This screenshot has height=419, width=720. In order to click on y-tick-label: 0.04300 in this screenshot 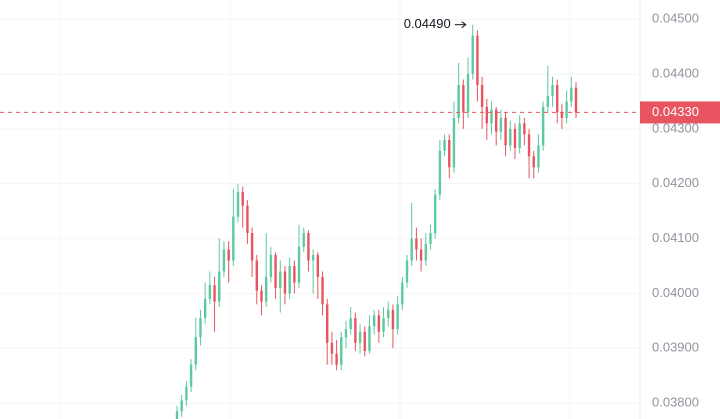, I will do `click(675, 127)`.